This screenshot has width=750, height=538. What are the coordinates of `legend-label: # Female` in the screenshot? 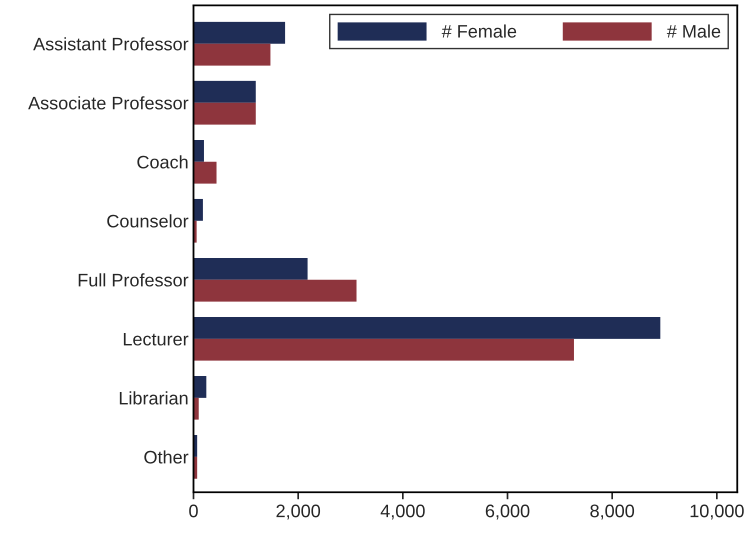 It's located at (479, 31).